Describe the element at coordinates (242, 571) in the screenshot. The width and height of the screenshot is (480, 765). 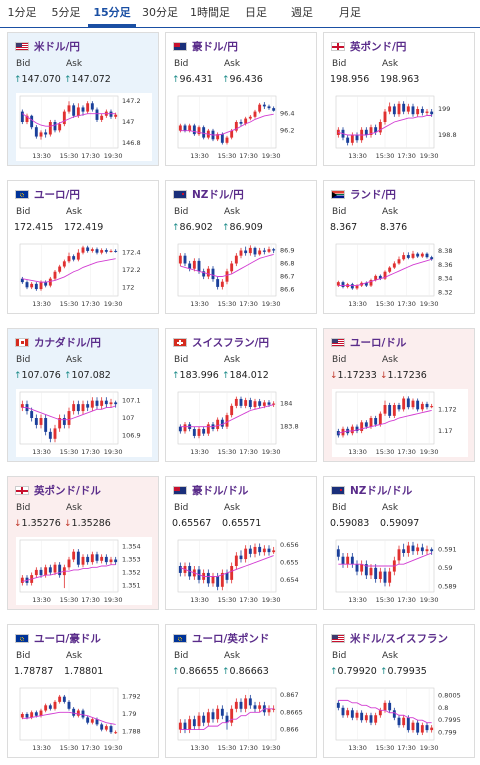
I see `mini-chart: 13:30 15:30 17:30 19:30 0.656 0.655 0.654` at that location.